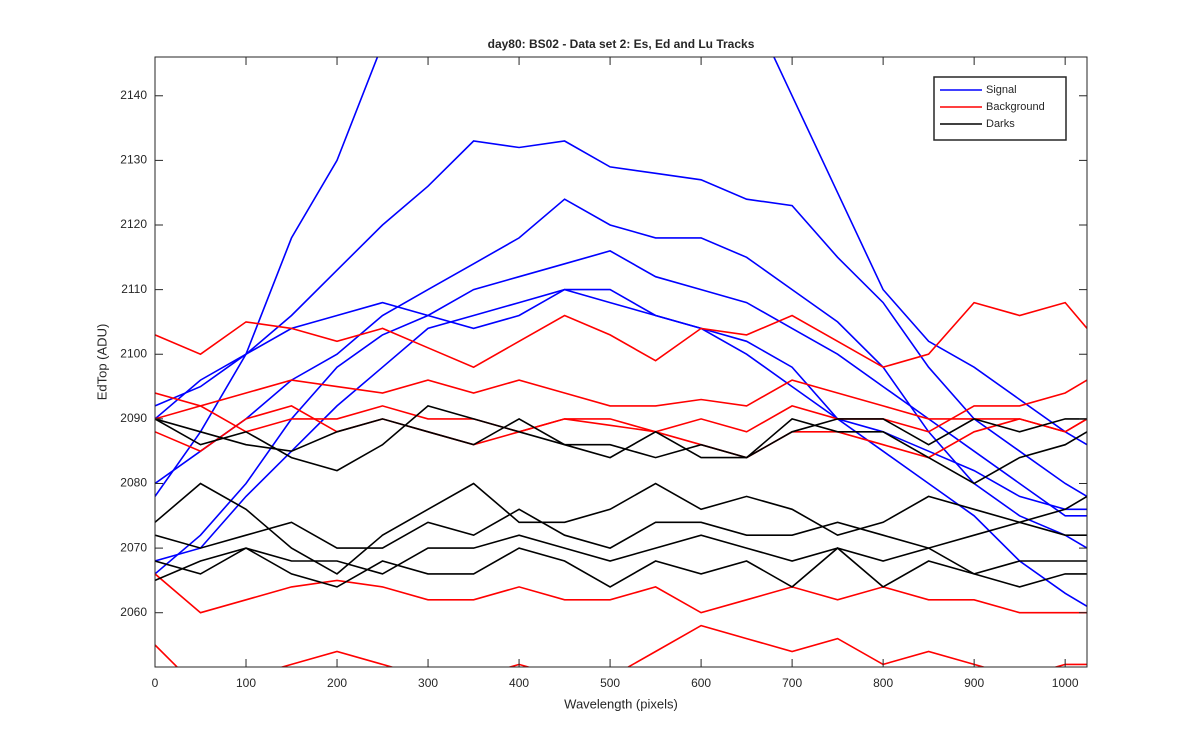 This screenshot has height=750, width=1200. What do you see at coordinates (1000, 124) in the screenshot?
I see `legend-label: Darks` at bounding box center [1000, 124].